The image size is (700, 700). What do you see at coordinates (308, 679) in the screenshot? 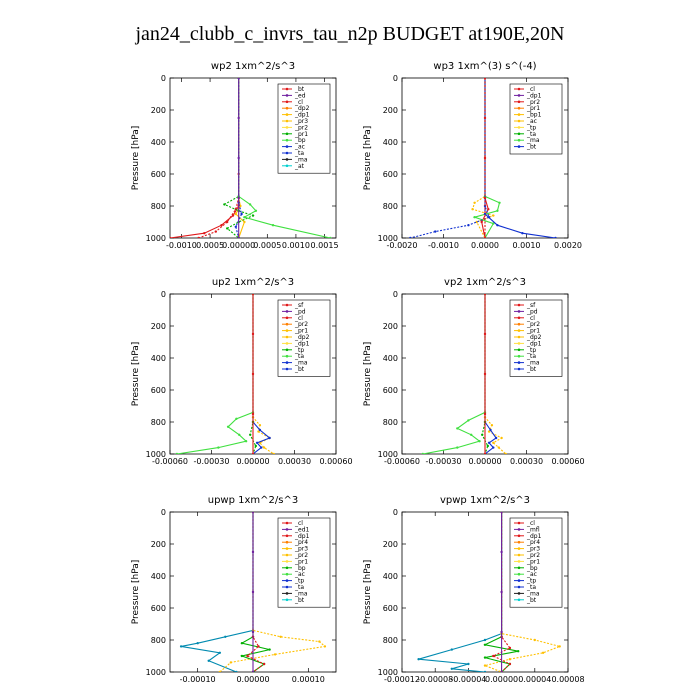
I see `x-tick-label: 0.00010` at bounding box center [308, 679].